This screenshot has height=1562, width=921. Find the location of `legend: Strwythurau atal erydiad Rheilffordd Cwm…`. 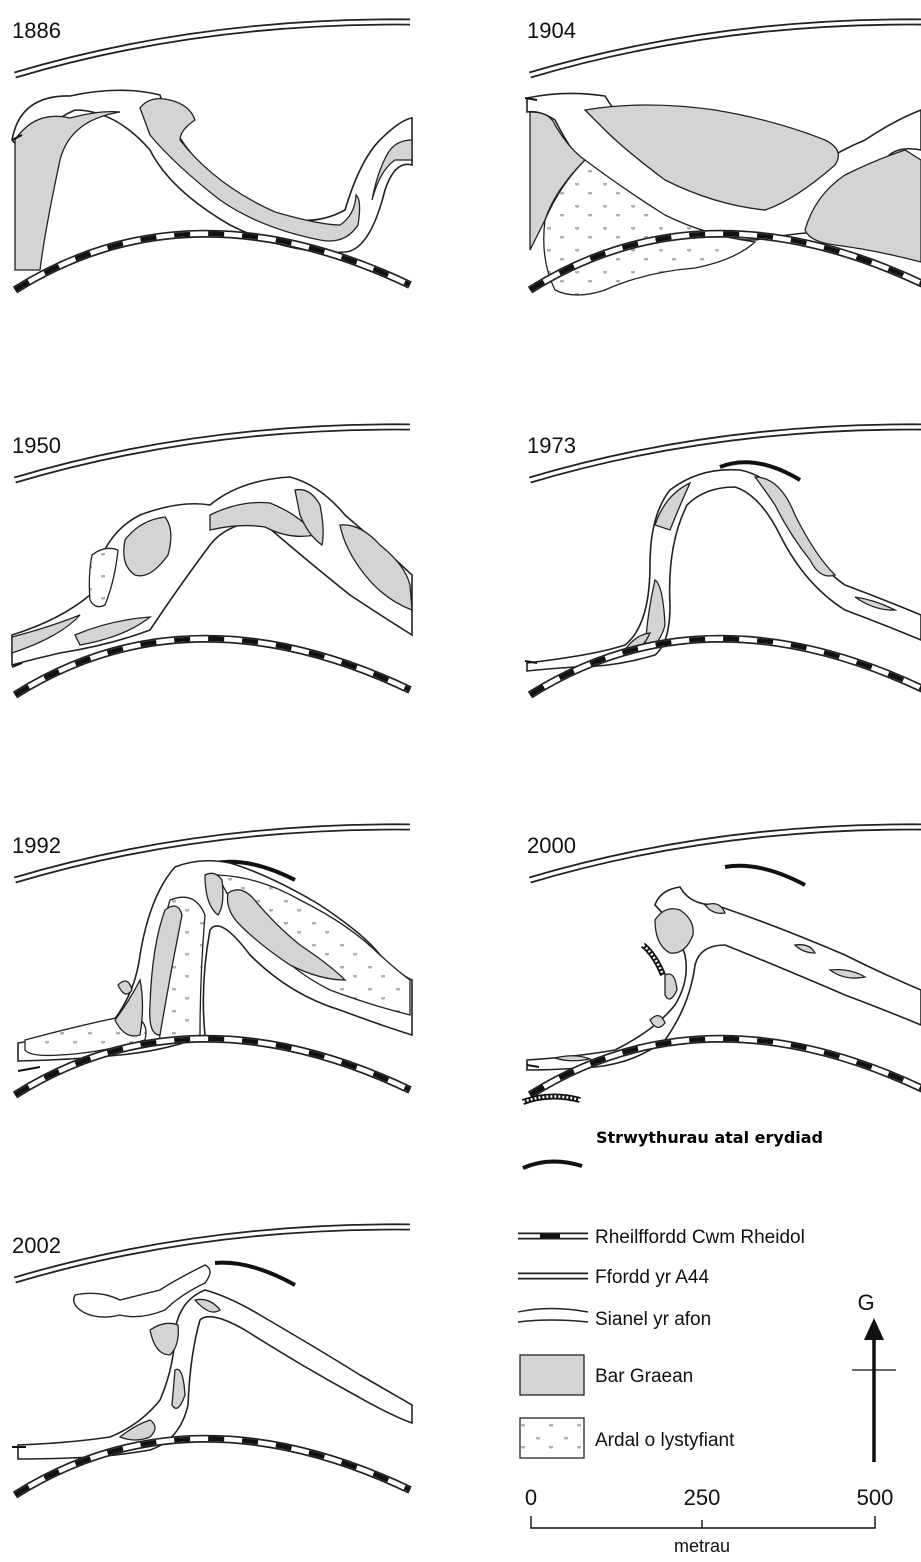

legend: Strwythurau atal erydiad Rheilffordd Cwm… is located at coordinates (706, 1324).